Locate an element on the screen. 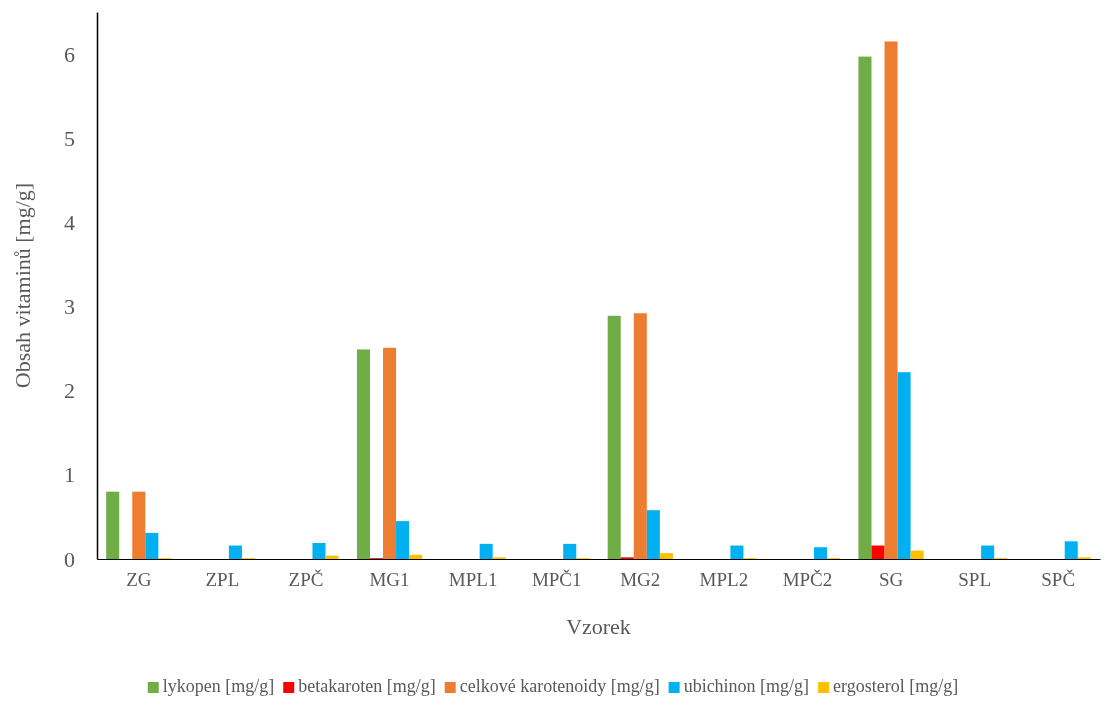 This screenshot has width=1107, height=706. x-tick-label: SPL is located at coordinates (974, 580).